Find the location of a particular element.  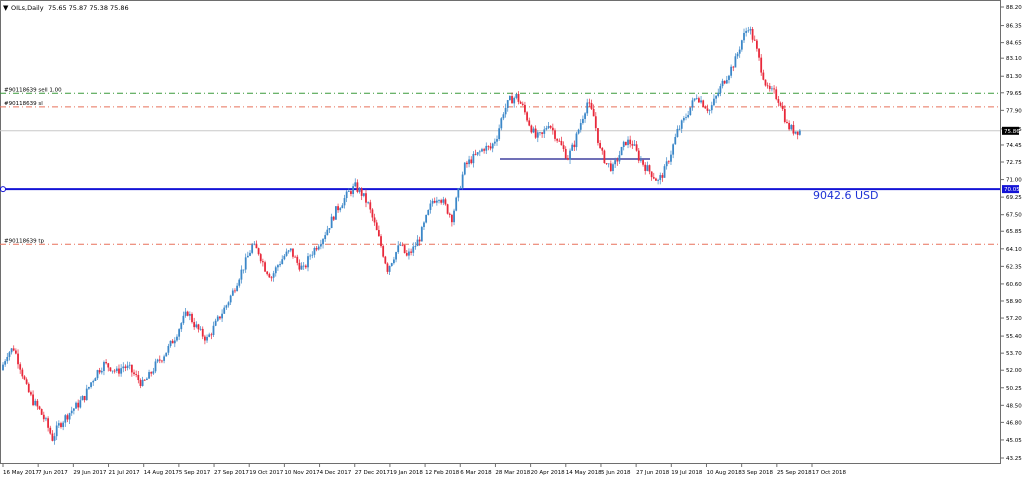

price-tick-label: 77.90 is located at coordinates (1014, 111).